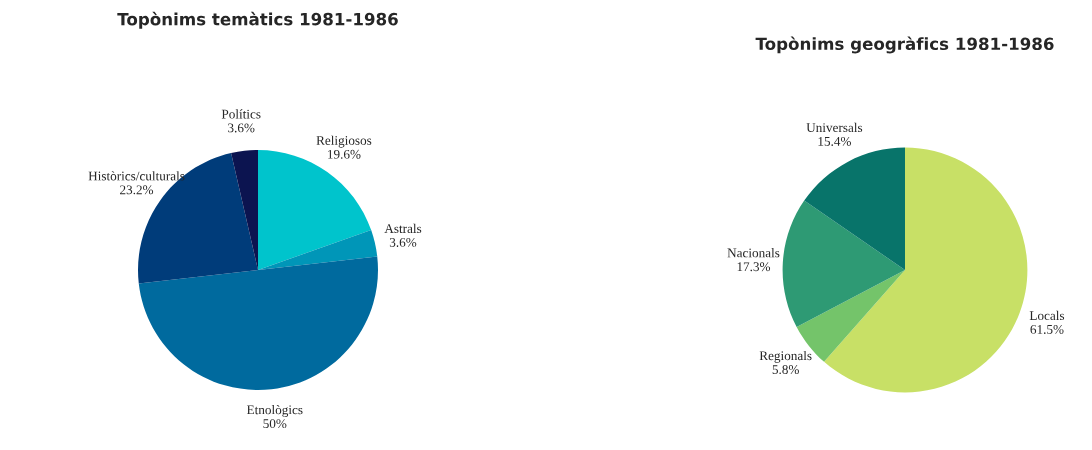  I want to click on data-label: 19.6%, so click(344, 154).